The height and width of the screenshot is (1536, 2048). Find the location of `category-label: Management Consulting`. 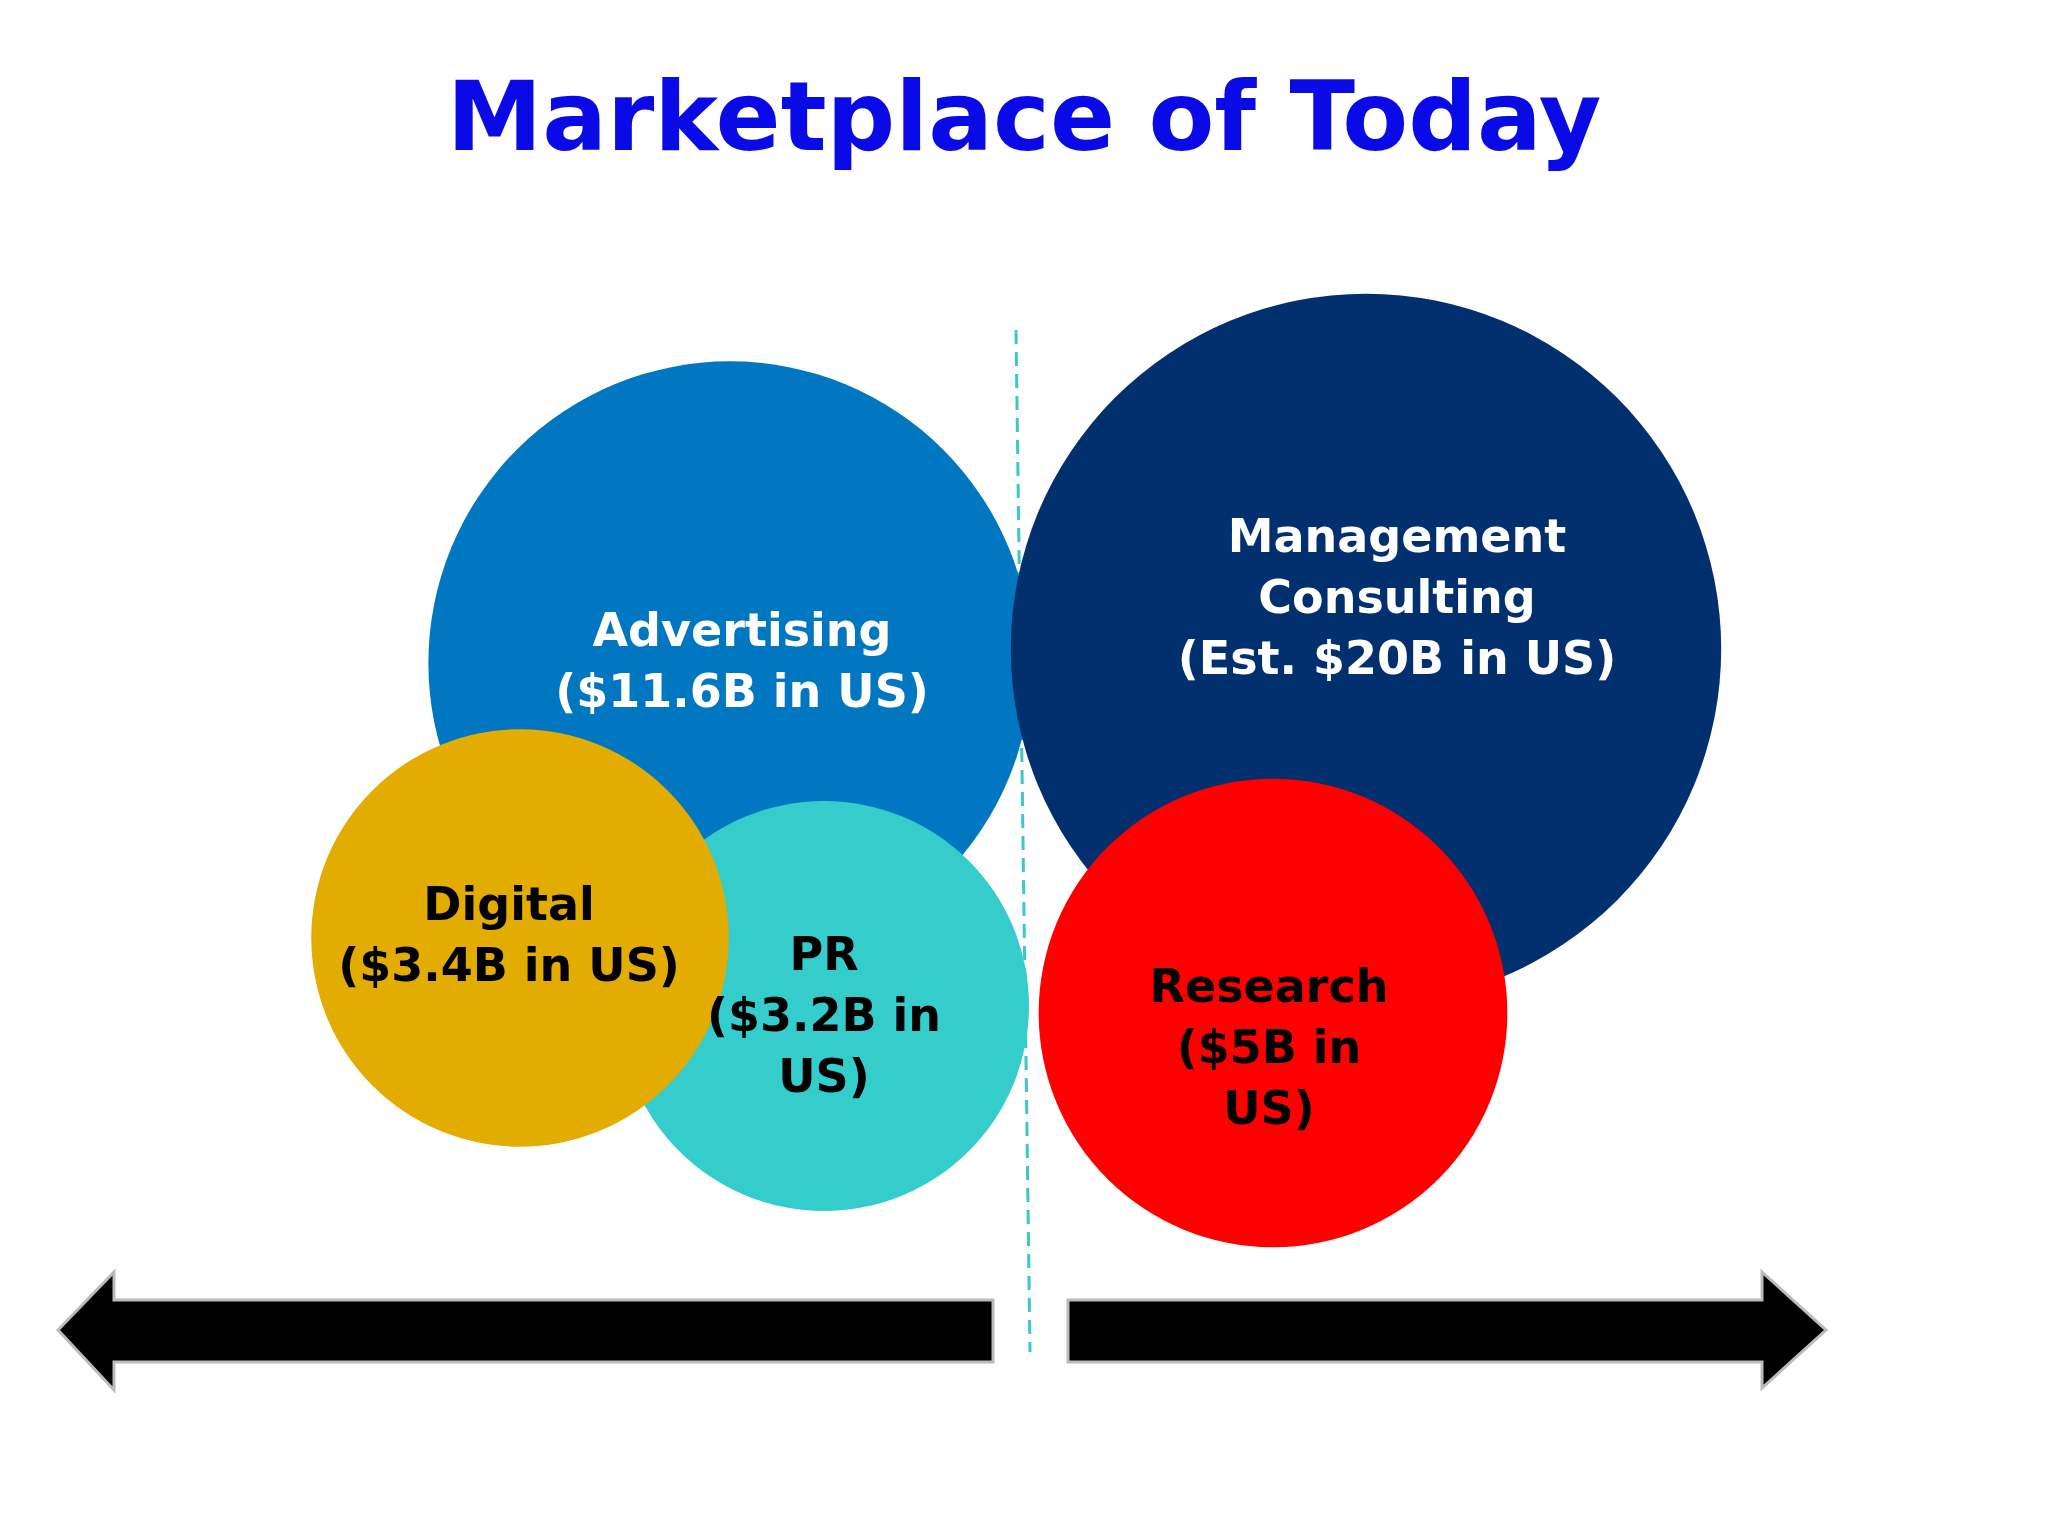

category-label: Management Consulting is located at coordinates (1397, 566).